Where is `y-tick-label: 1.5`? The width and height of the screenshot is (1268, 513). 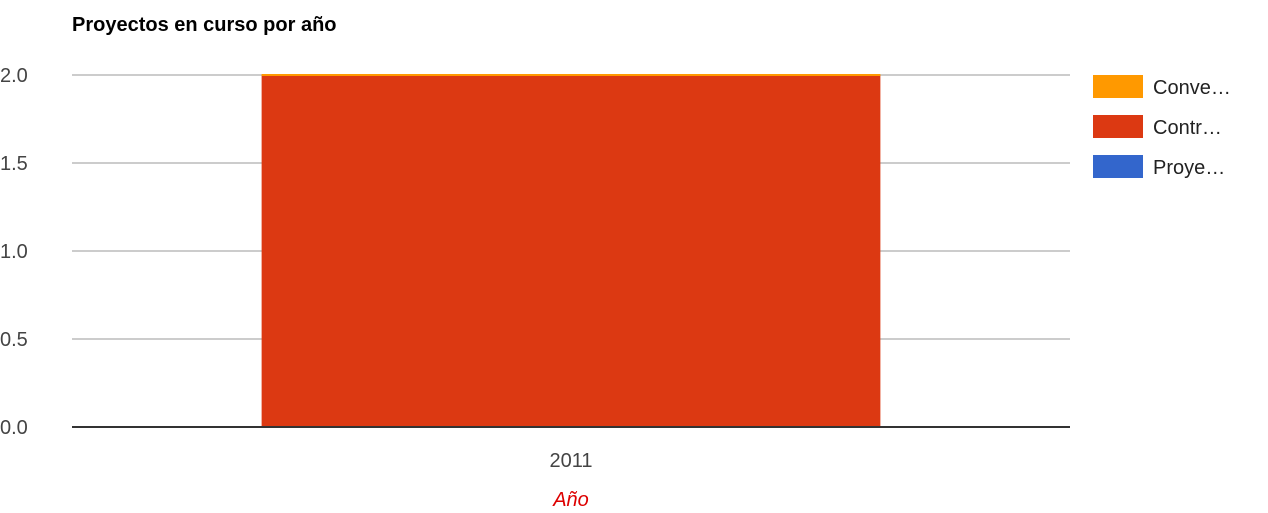 y-tick-label: 1.5 is located at coordinates (14, 164).